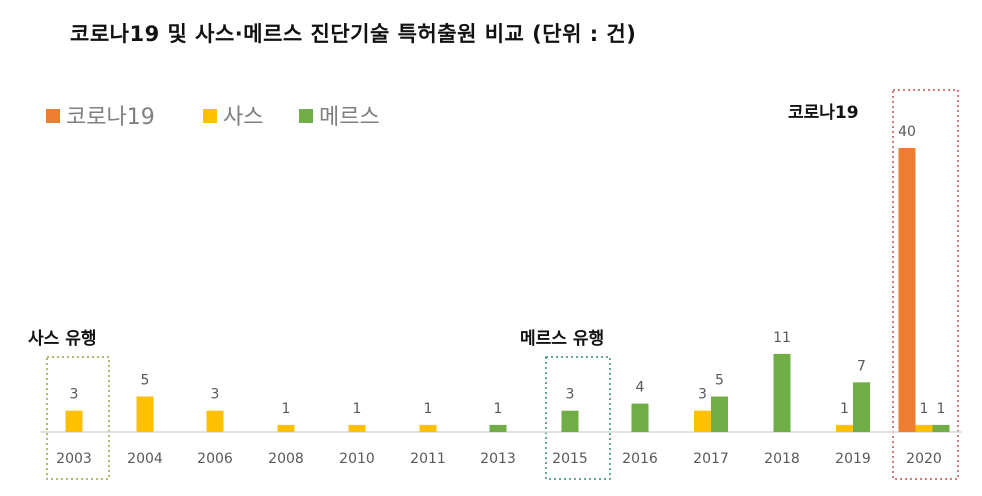 The image size is (982, 496). I want to click on chart-title: 코로나19 및 사스·메르스 진단기술 특허출원 비교 (단위 : 건), so click(353, 34).